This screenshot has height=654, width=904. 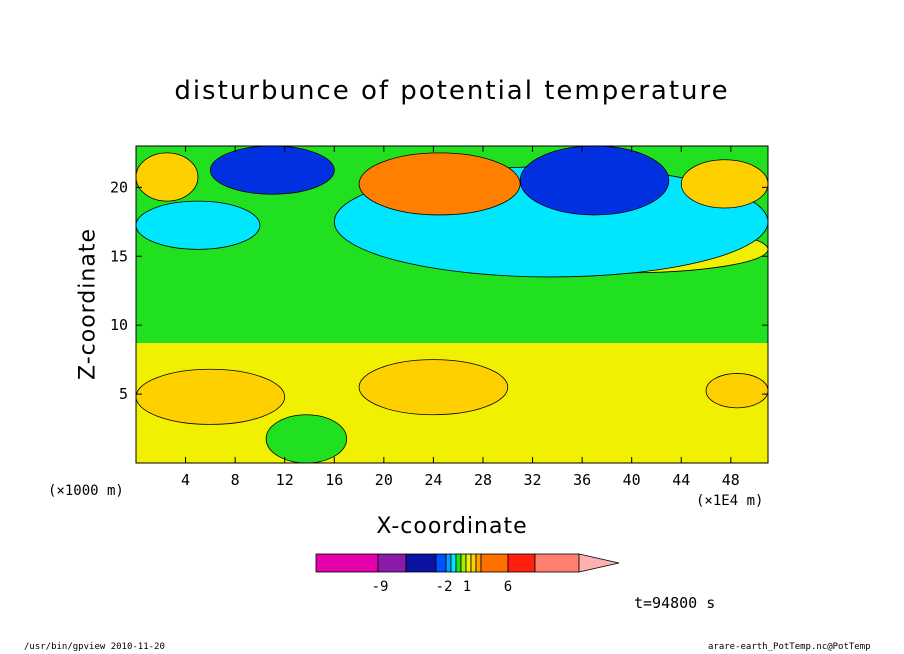 What do you see at coordinates (467, 574) in the screenshot?
I see `colorbar: -9 -2 1 6` at bounding box center [467, 574].